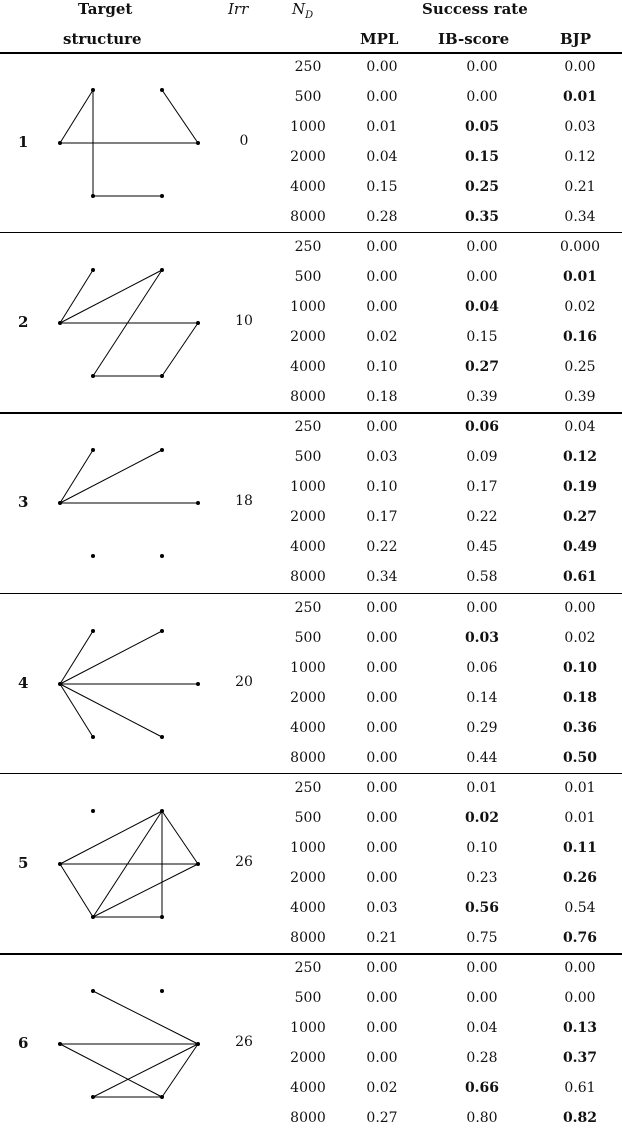  I want to click on cell-ib: 0.80, so click(482, 1118).